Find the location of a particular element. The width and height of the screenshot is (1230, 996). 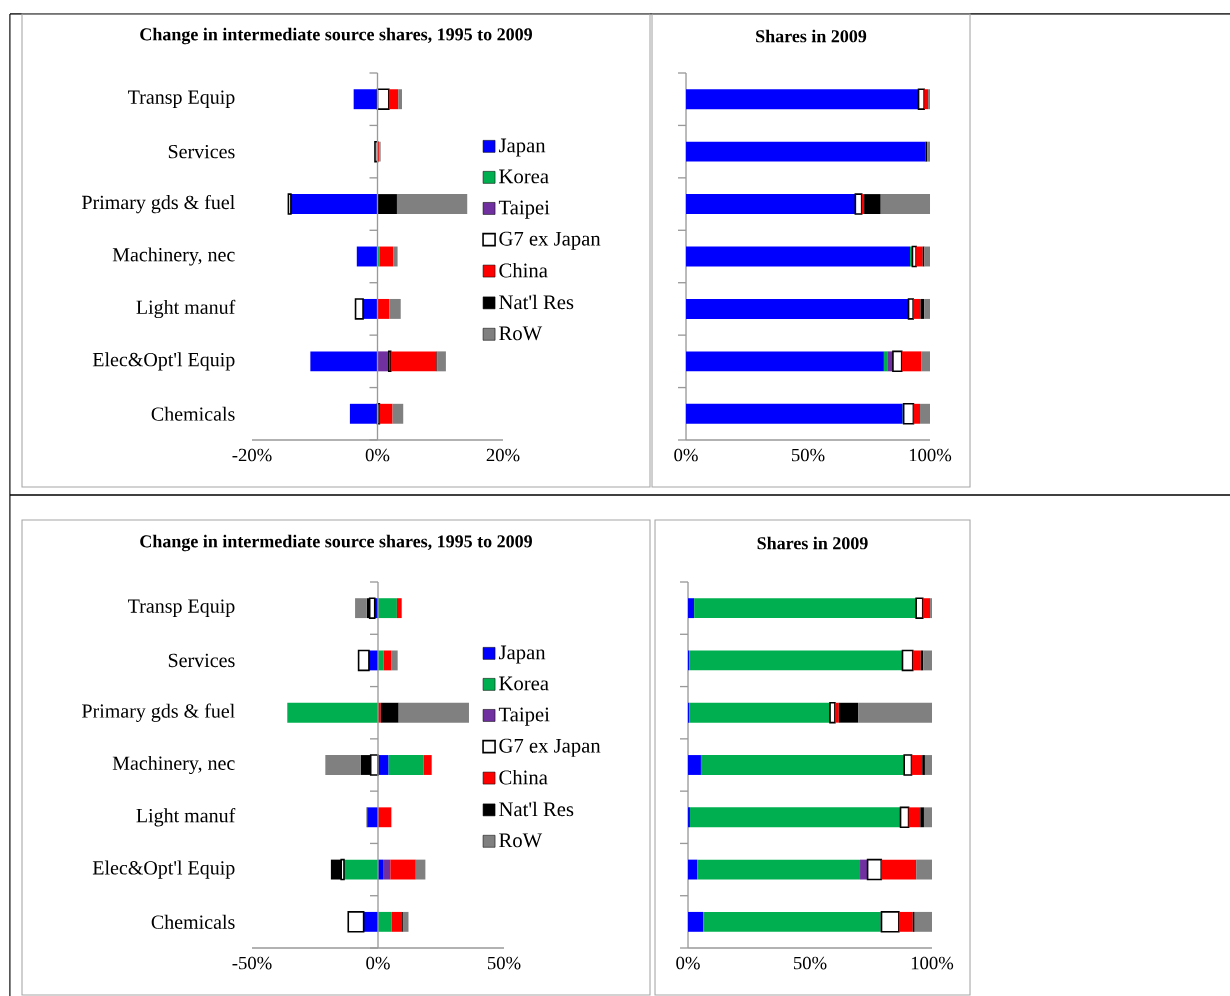

x-tick-label: -50% is located at coordinates (252, 963).